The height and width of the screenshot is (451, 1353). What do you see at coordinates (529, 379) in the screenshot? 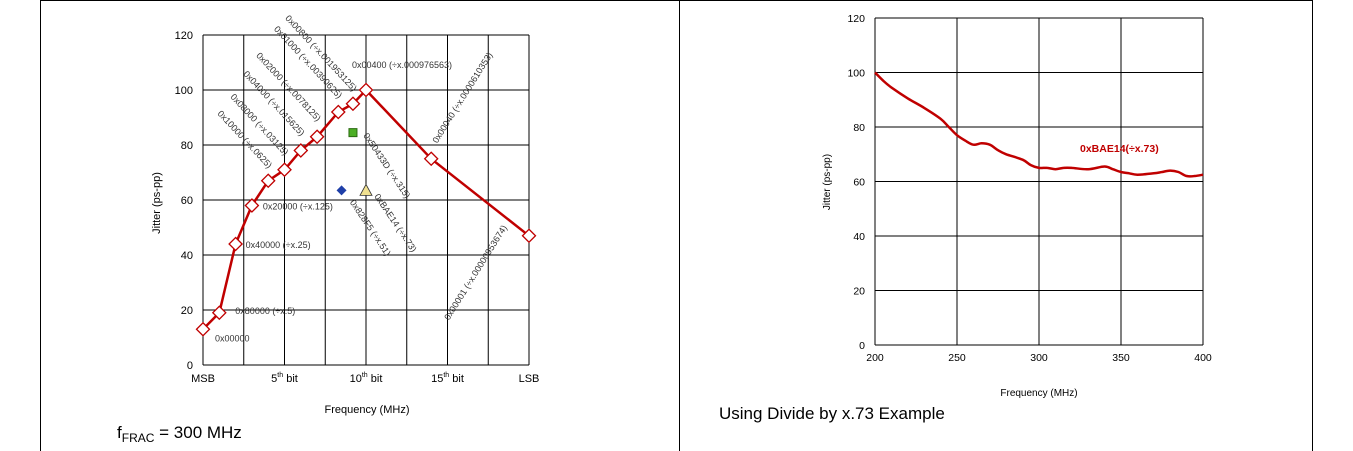
I see `left-x-tick-label: LSB` at bounding box center [529, 379].